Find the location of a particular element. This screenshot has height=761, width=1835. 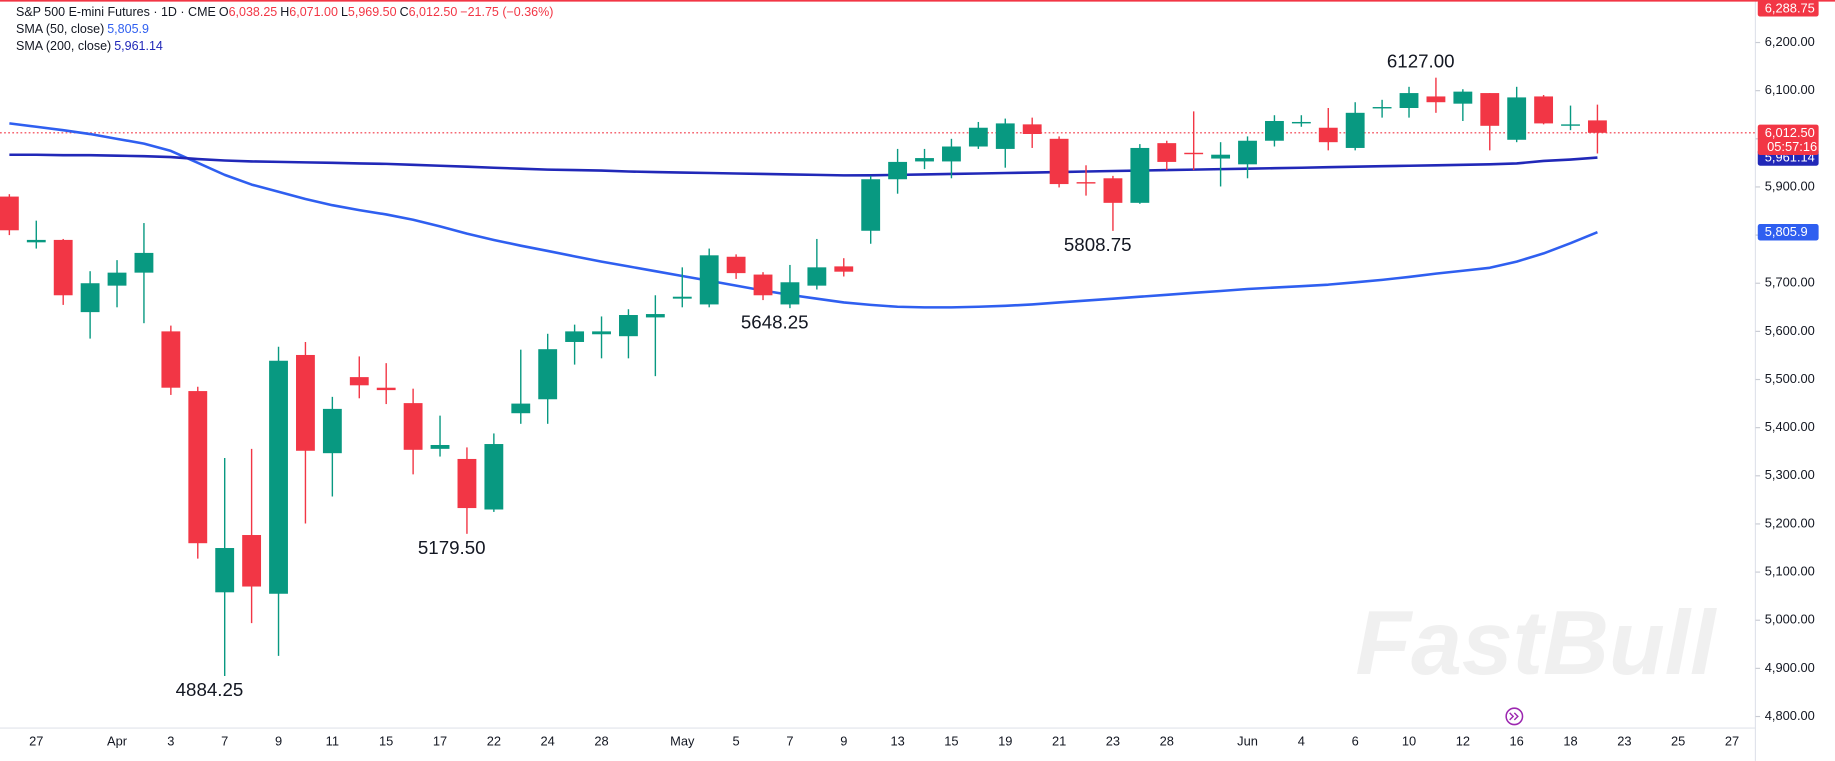

ohlc-value: 6,012.50 is located at coordinates (433, 12).